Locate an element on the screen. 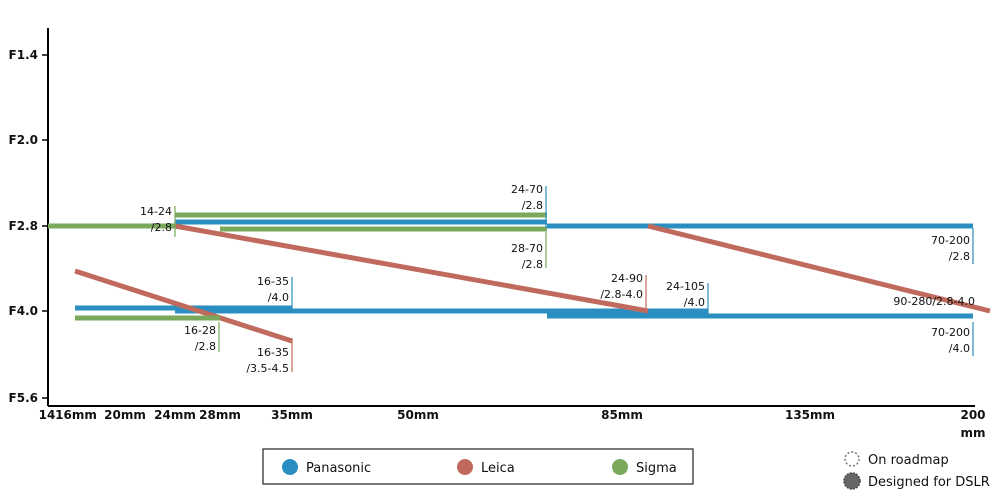 Image resolution: width=1000 pixels, height=499 pixels. lens-label: 24-105 is located at coordinates (685, 286).